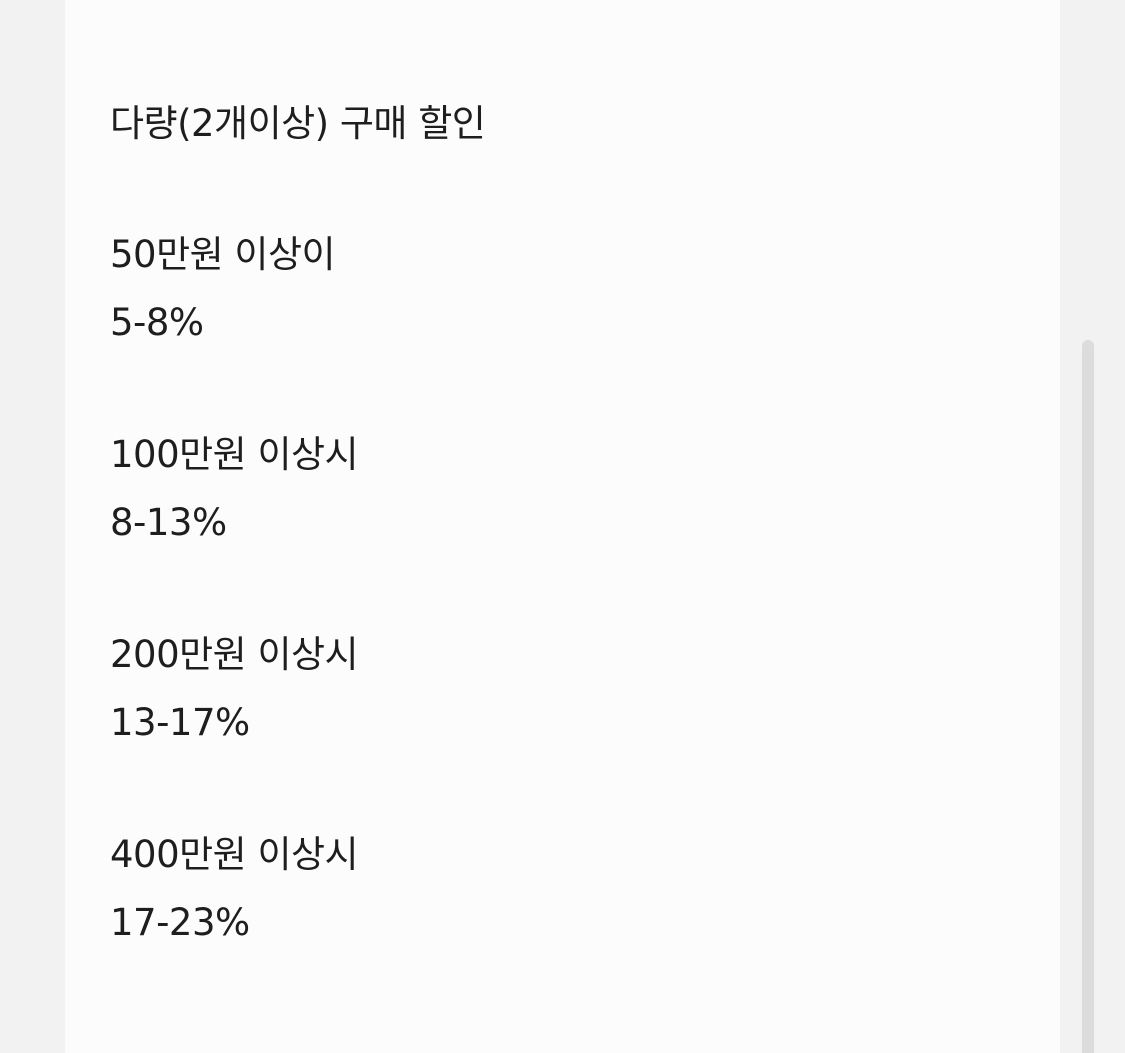 The image size is (1125, 1053). I want to click on tier-discount: 13-17%, so click(180, 722).